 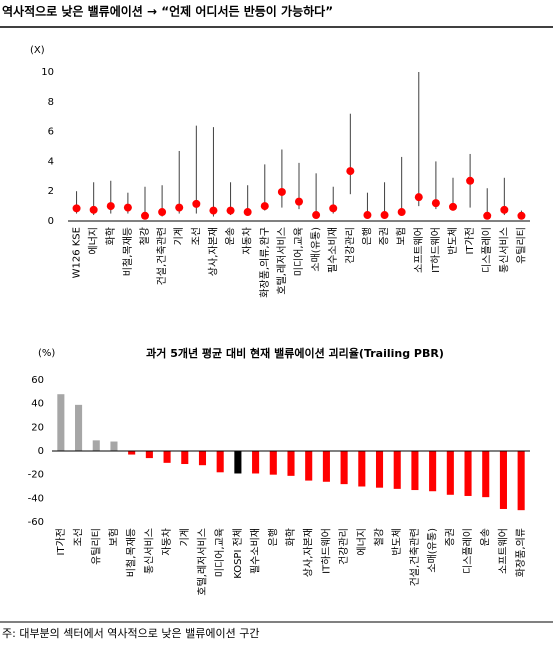 What do you see at coordinates (520, 245) in the screenshot?
I see `x-tick-label: 유틸리티` at bounding box center [520, 245].